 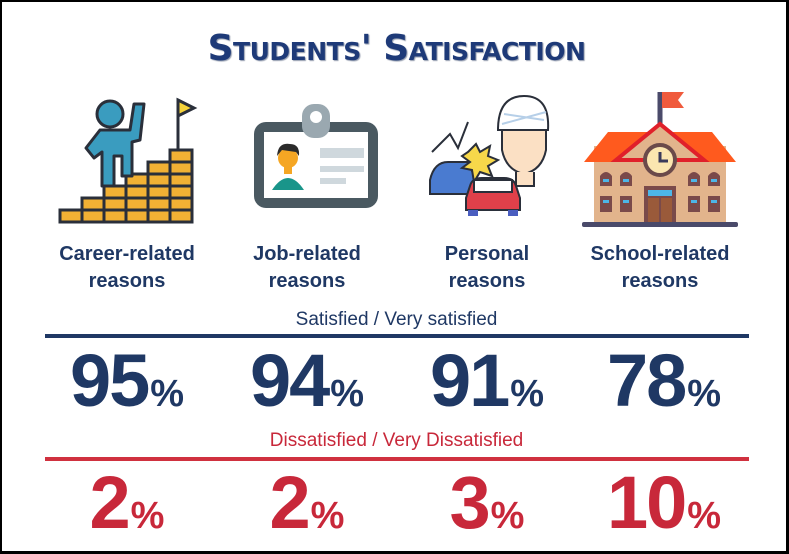 What do you see at coordinates (660, 159) in the screenshot?
I see `school-building-icon` at bounding box center [660, 159].